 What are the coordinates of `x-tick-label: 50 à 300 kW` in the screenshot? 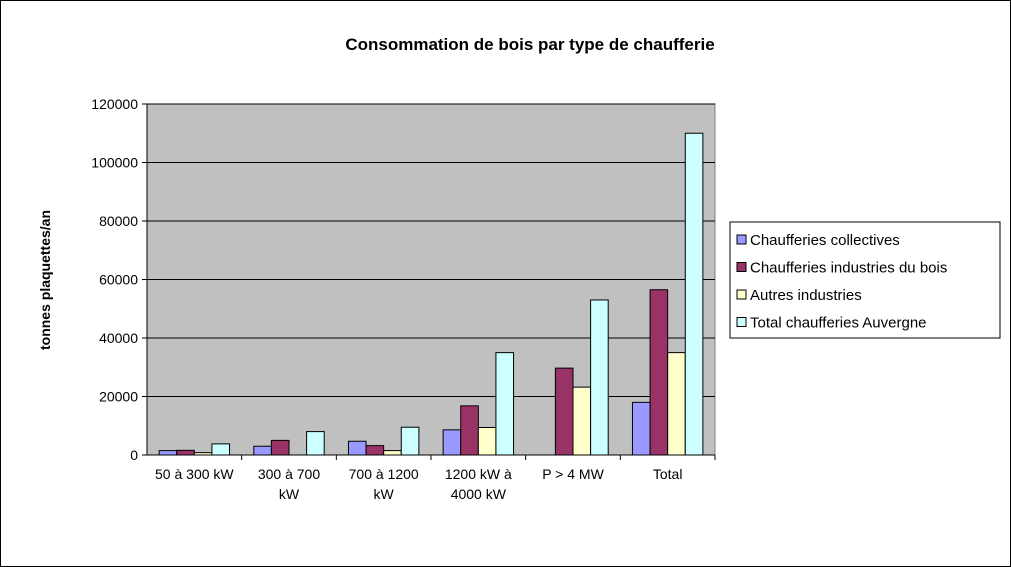 It's located at (194, 474).